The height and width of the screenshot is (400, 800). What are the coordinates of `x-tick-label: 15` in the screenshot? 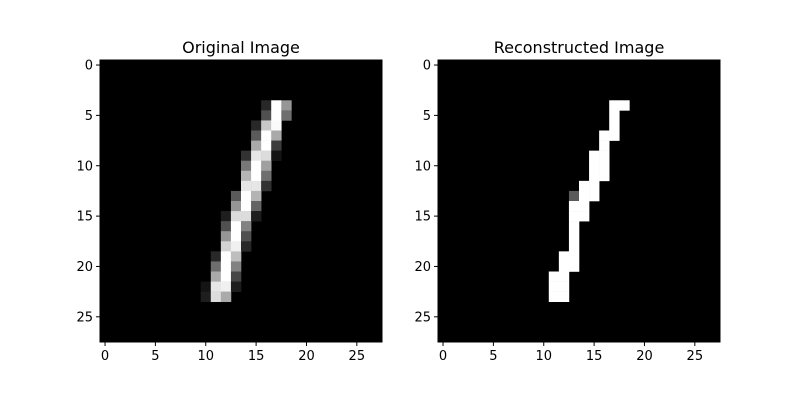 It's located at (594, 356).